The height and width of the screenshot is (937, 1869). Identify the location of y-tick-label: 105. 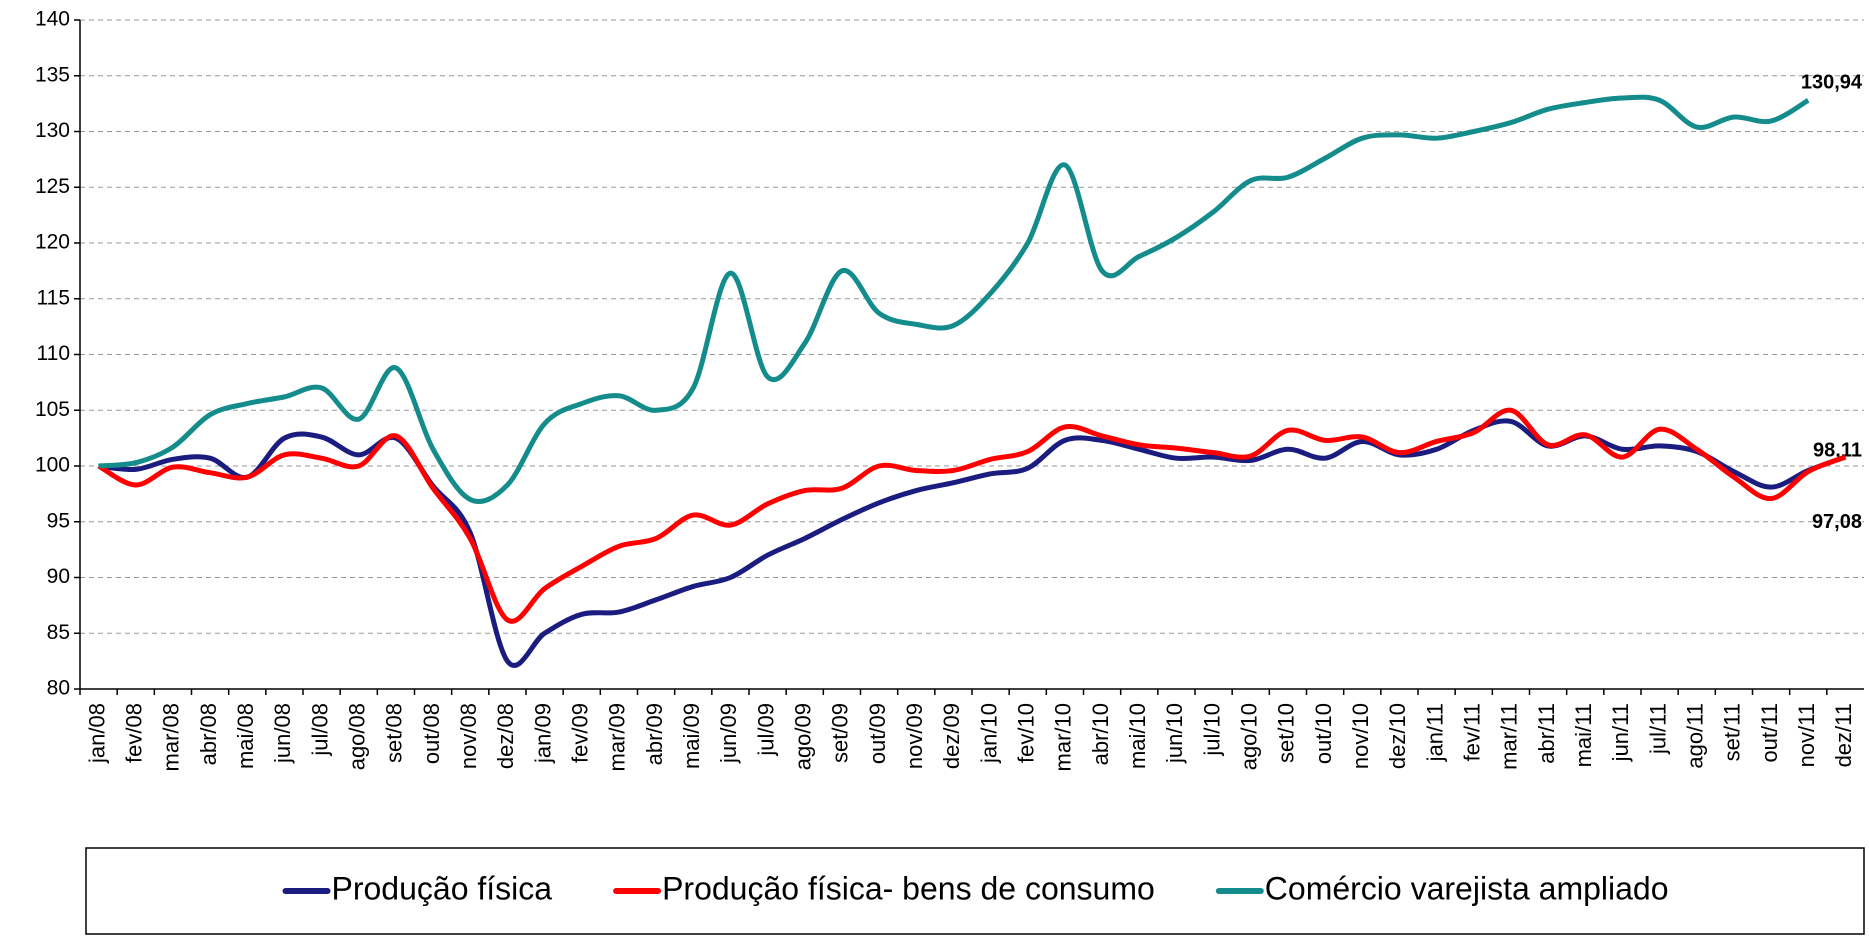
(52, 409).